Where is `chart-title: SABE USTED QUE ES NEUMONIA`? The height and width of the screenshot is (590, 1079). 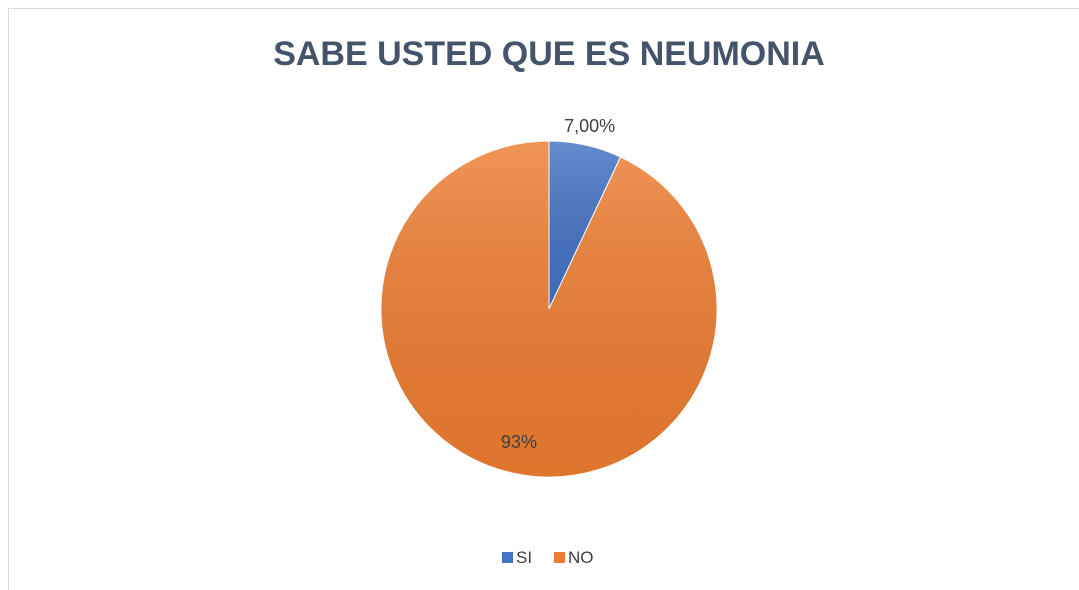 chart-title: SABE USTED QUE ES NEUMONIA is located at coordinates (549, 54).